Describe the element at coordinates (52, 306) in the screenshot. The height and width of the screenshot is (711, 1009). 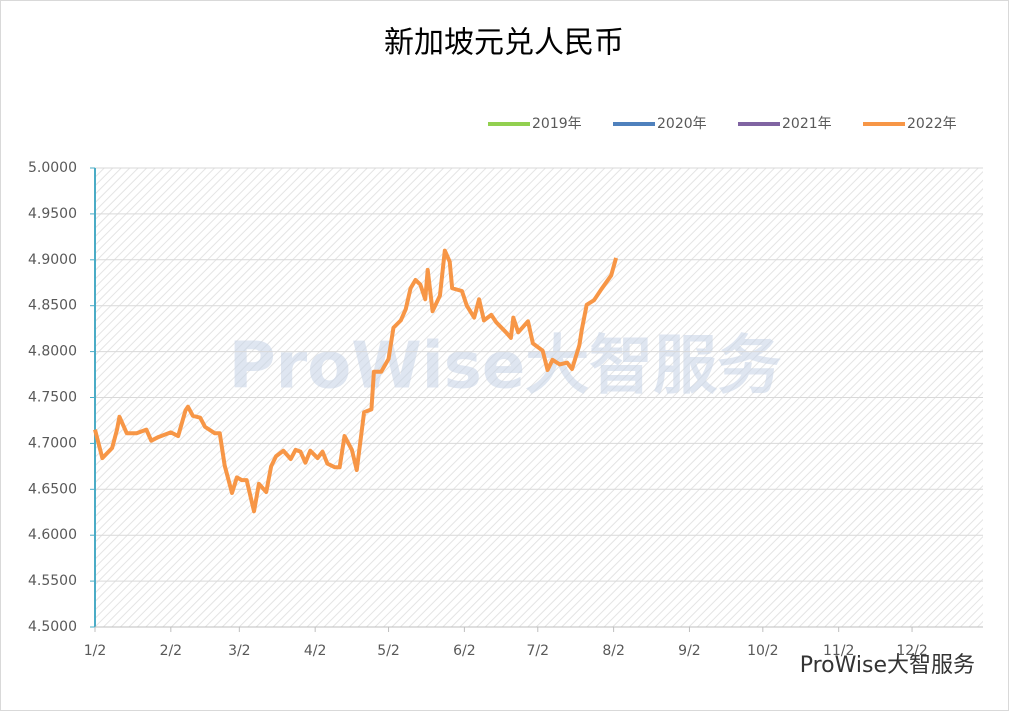
I see `y-tick-label: 4.8500` at that location.